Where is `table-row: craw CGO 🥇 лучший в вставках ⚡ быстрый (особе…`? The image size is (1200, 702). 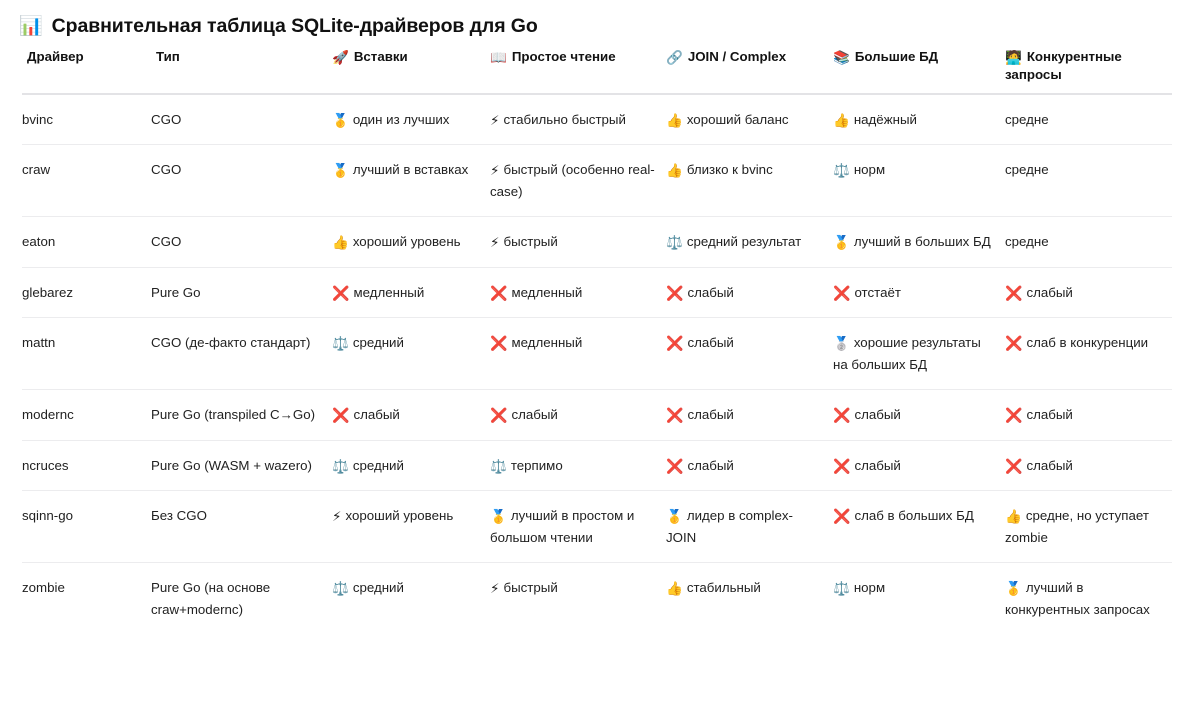 table-row: craw CGO 🥇 лучший в вставках ⚡ быстрый (особе… is located at coordinates (597, 181).